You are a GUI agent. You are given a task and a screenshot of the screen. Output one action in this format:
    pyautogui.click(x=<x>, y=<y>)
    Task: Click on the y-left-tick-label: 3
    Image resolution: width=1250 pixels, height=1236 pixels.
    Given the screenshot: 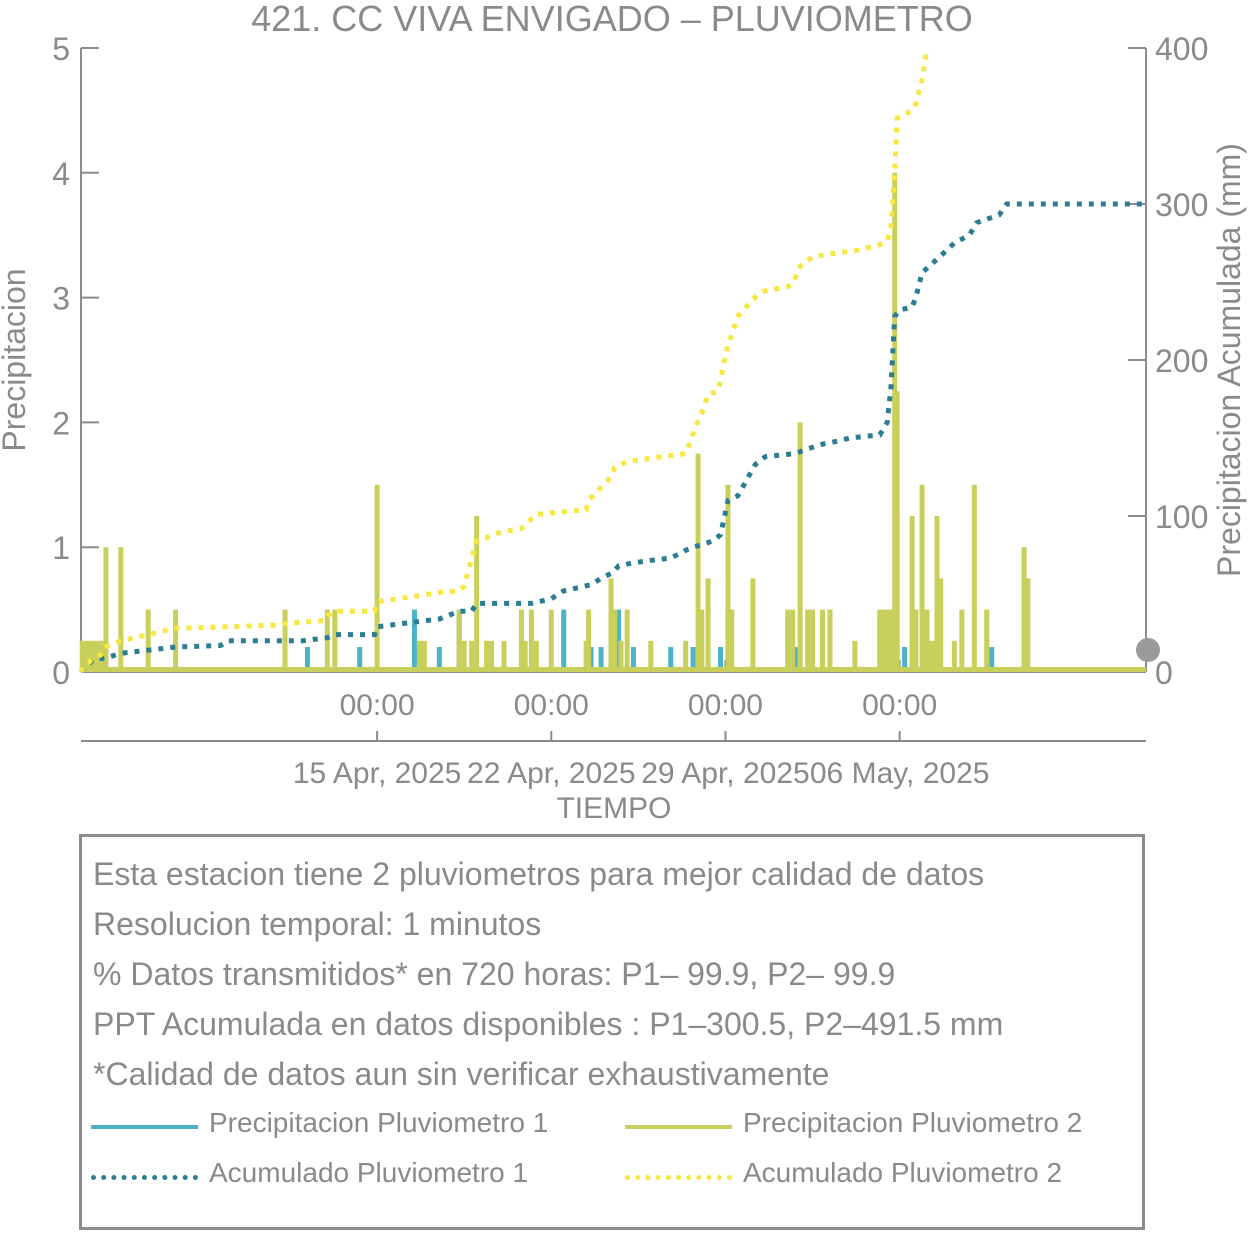 What is the action you would take?
    pyautogui.click(x=61, y=299)
    